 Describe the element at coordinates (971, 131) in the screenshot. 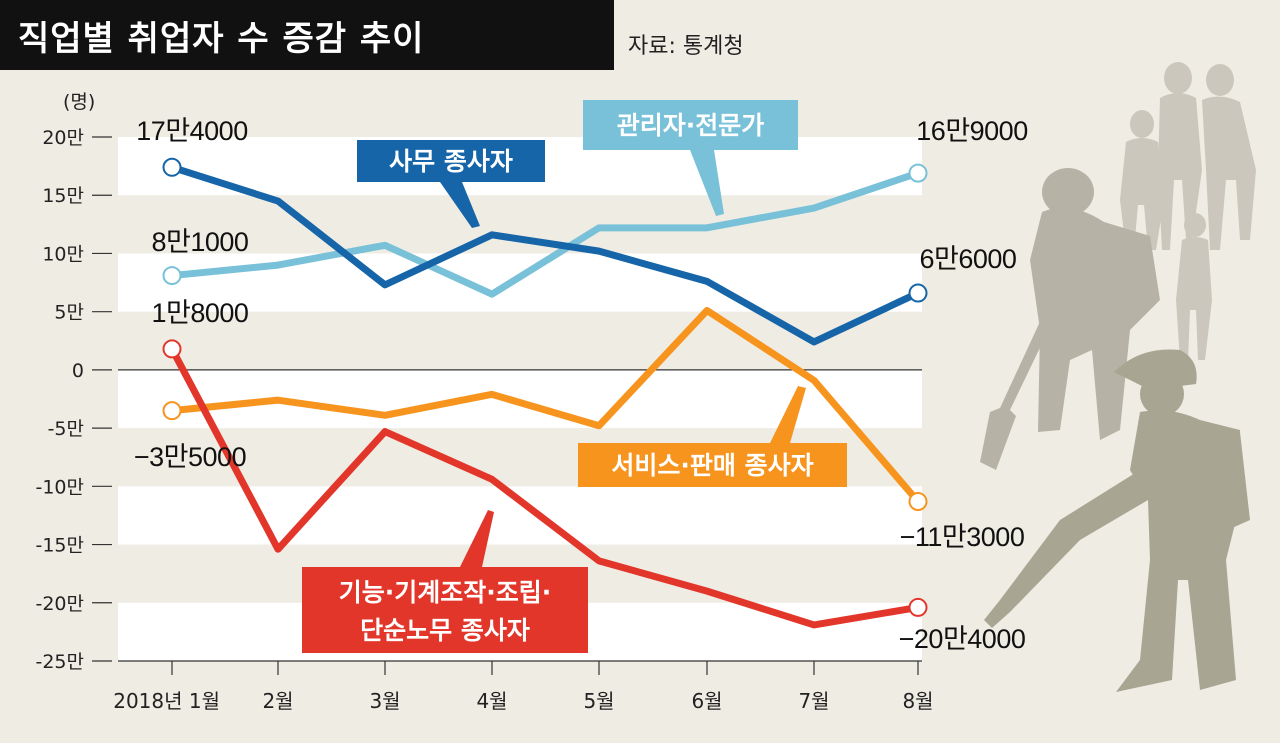

I see `data-label: 16만9000` at that location.